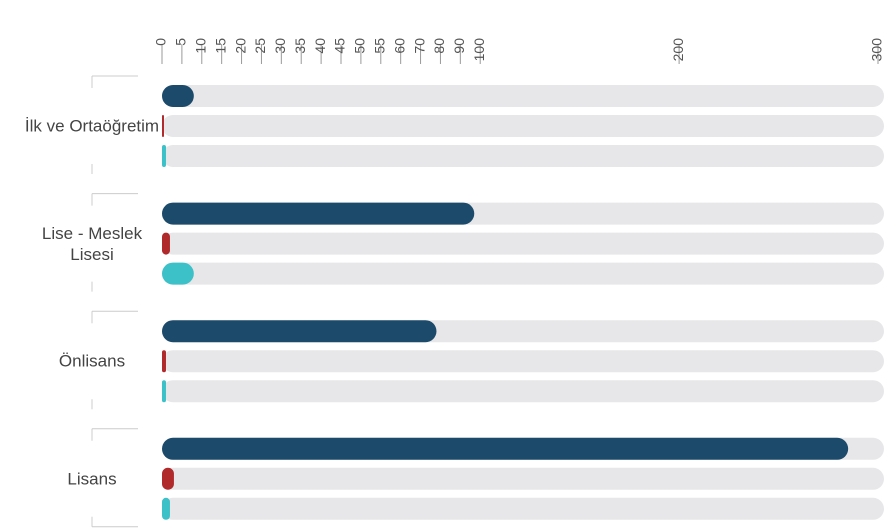  What do you see at coordinates (200, 46) in the screenshot?
I see `x-tick-label: 10` at bounding box center [200, 46].